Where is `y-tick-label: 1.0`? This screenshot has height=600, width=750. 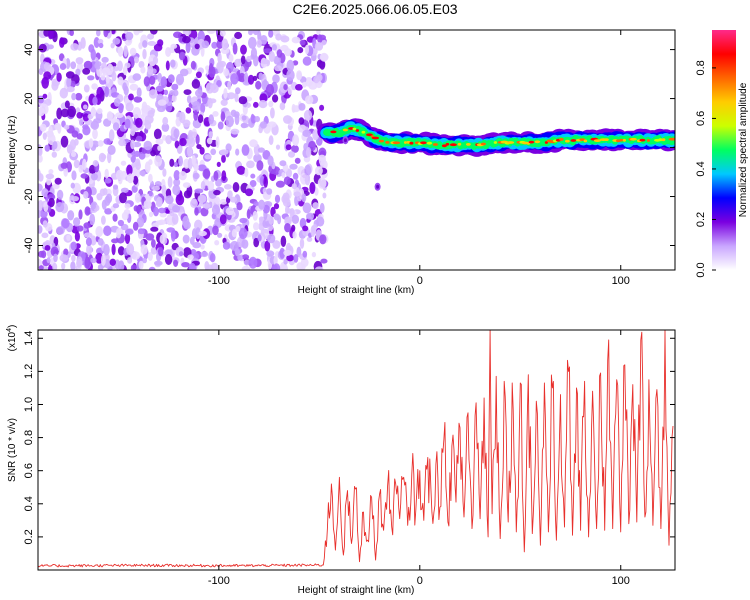
y-tick-label: 1.0 is located at coordinates (29, 404).